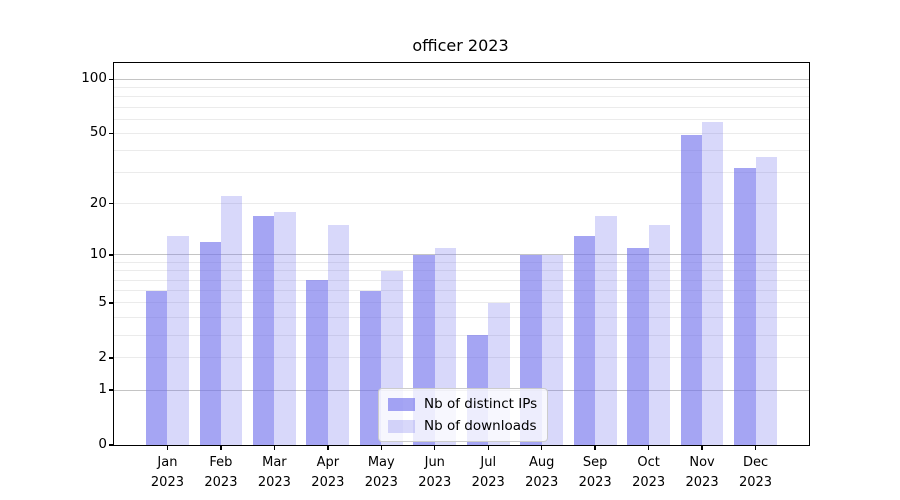 Image resolution: width=900 pixels, height=500 pixels. I want to click on x-tick-label: Apr 2023, so click(328, 472).